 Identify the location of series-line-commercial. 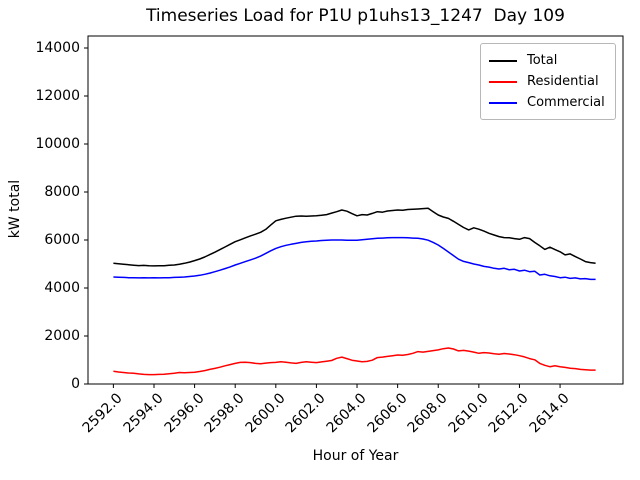
(354, 258).